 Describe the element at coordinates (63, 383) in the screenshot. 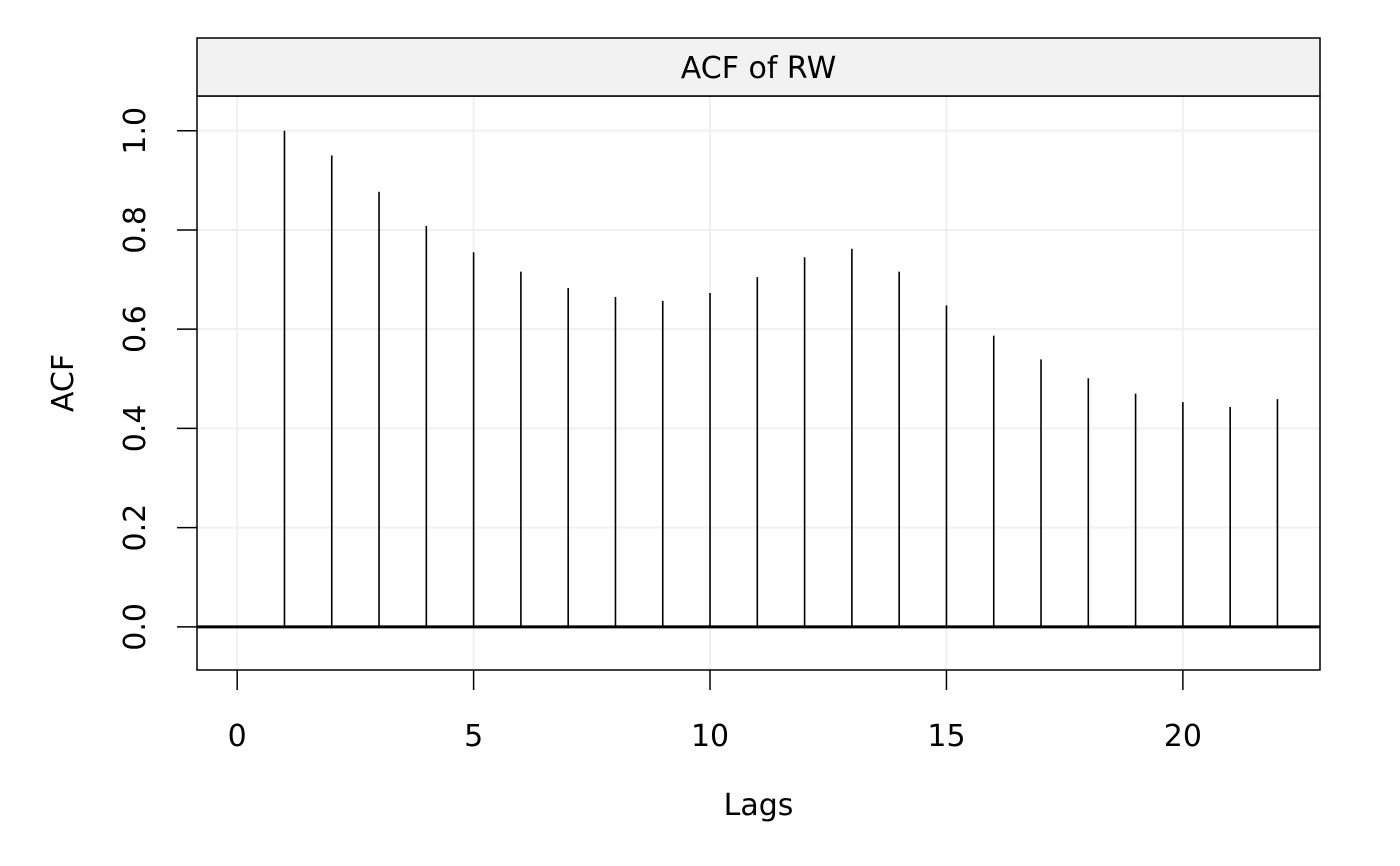

I see `y-axis-label: ACF` at that location.